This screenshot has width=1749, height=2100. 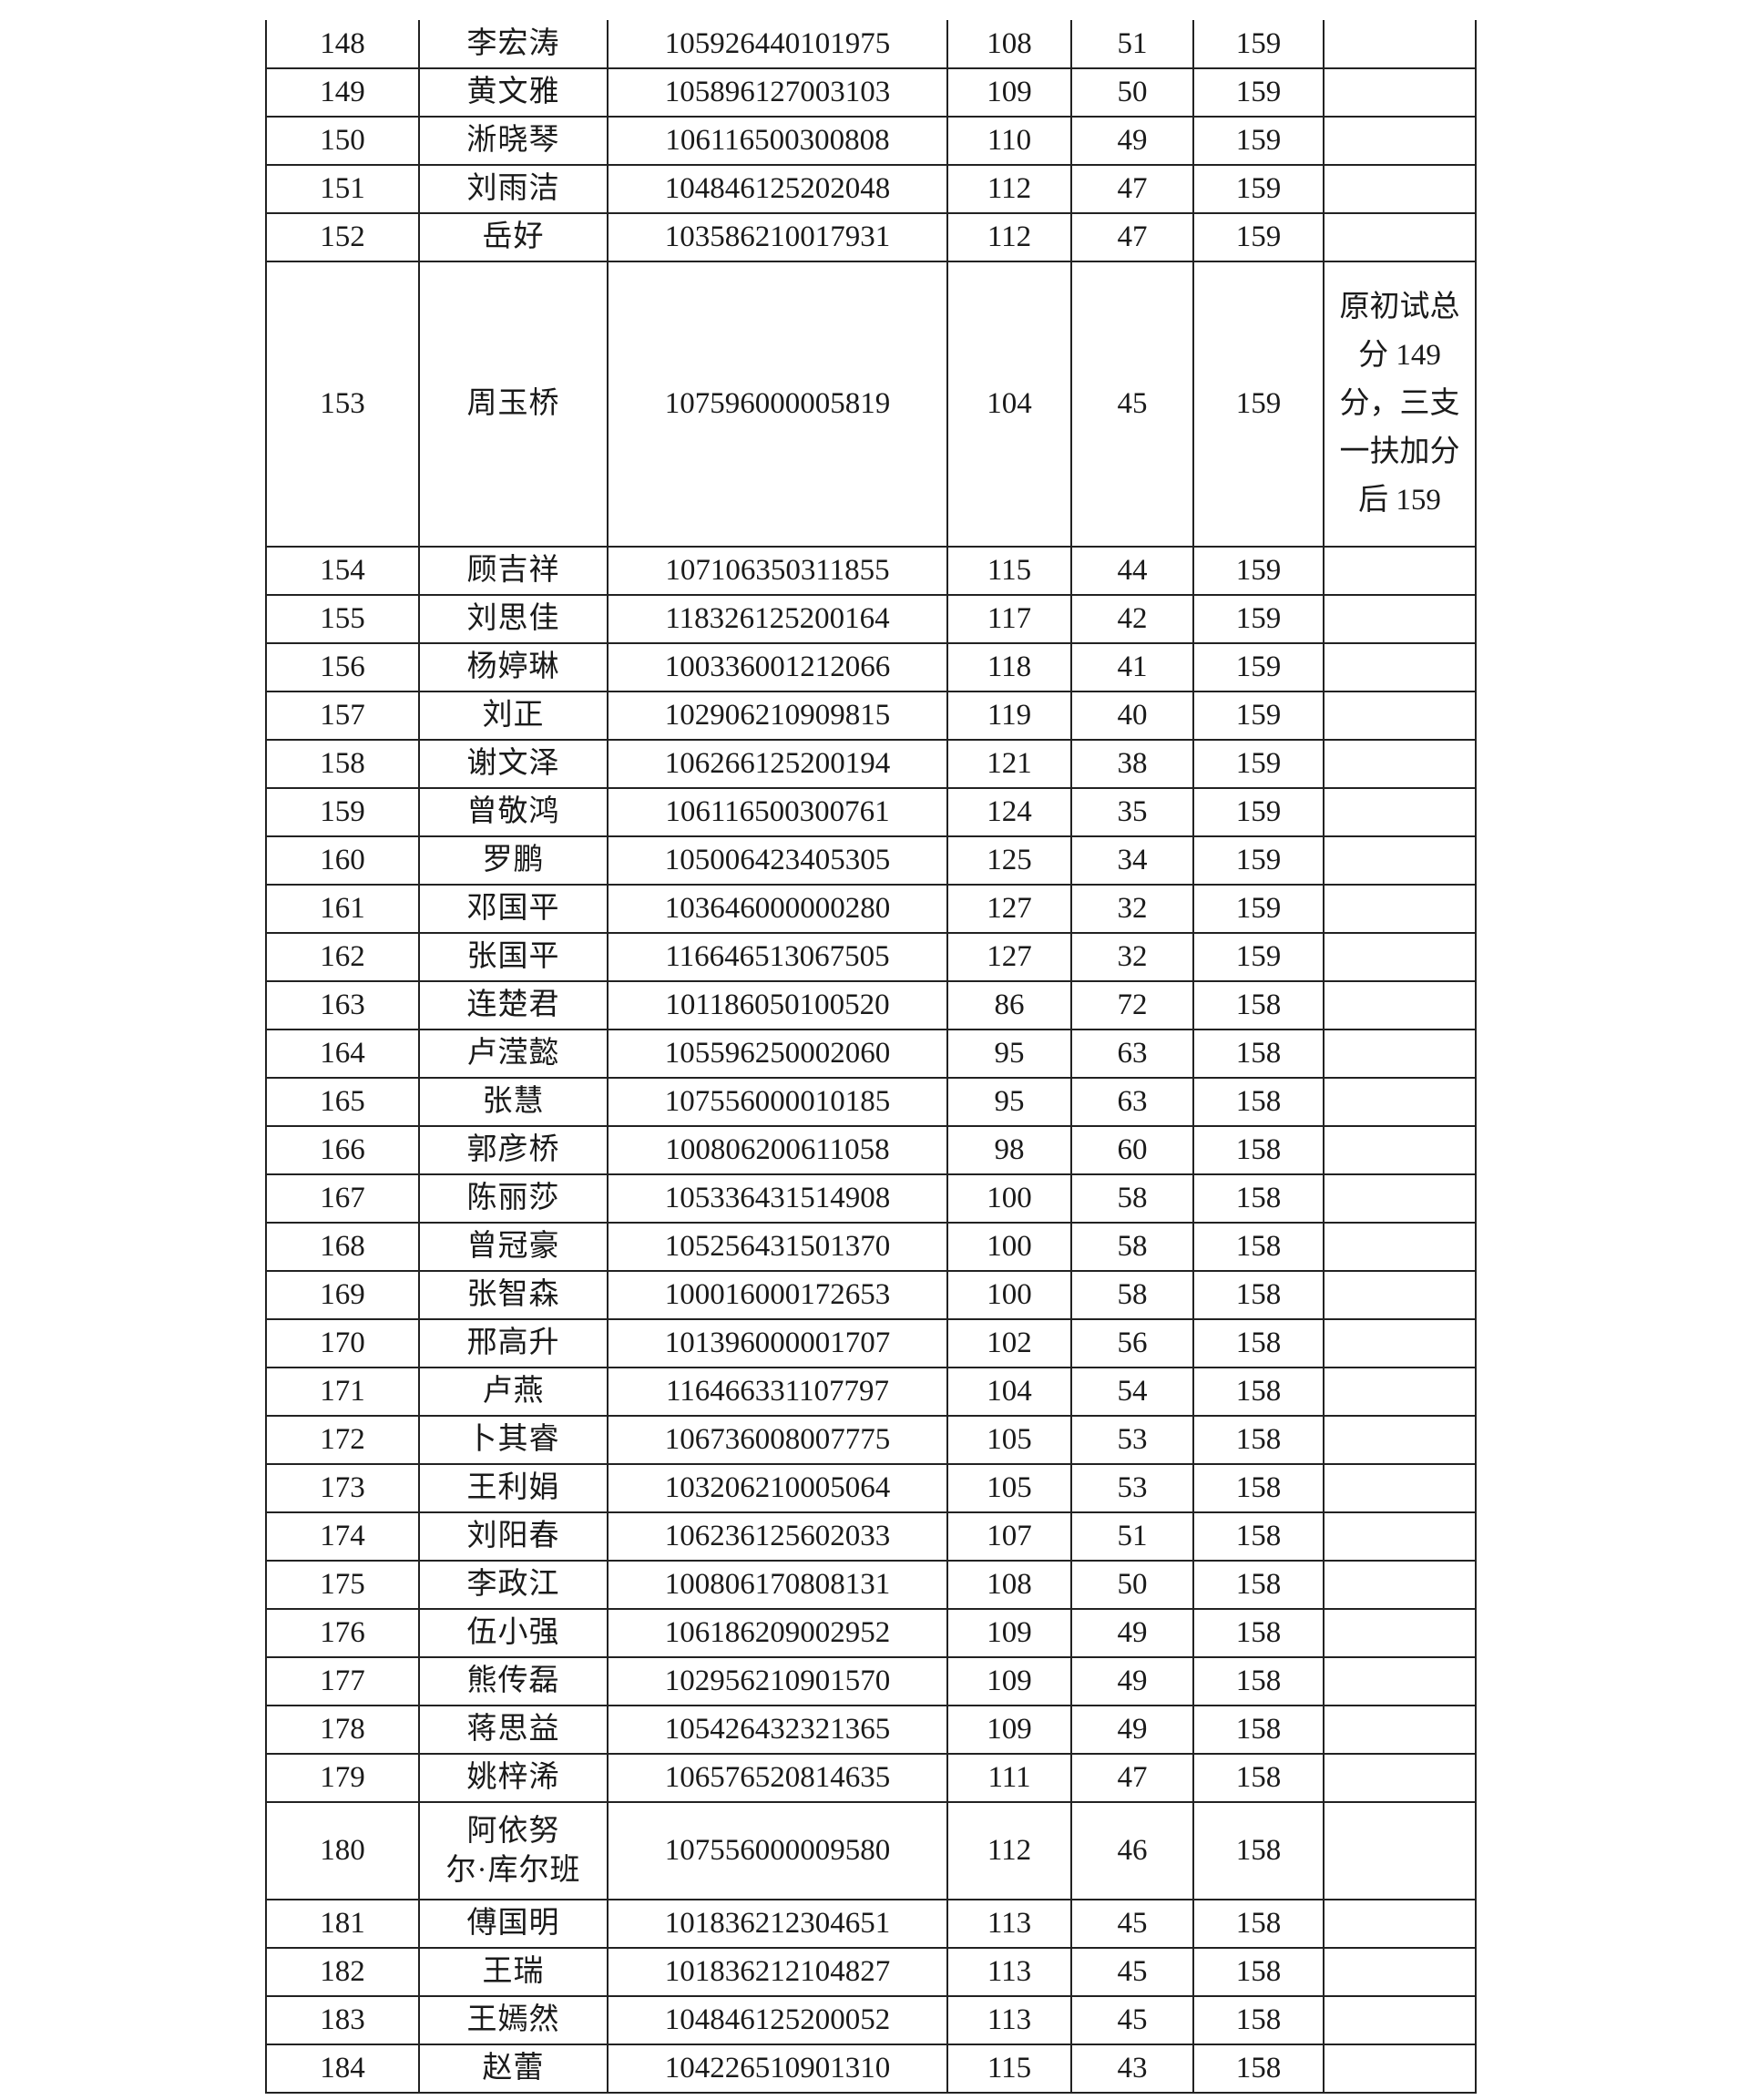 I want to click on table-row: 181 傅国明 101836212304651 113 45 158, so click(x=871, y=1924).